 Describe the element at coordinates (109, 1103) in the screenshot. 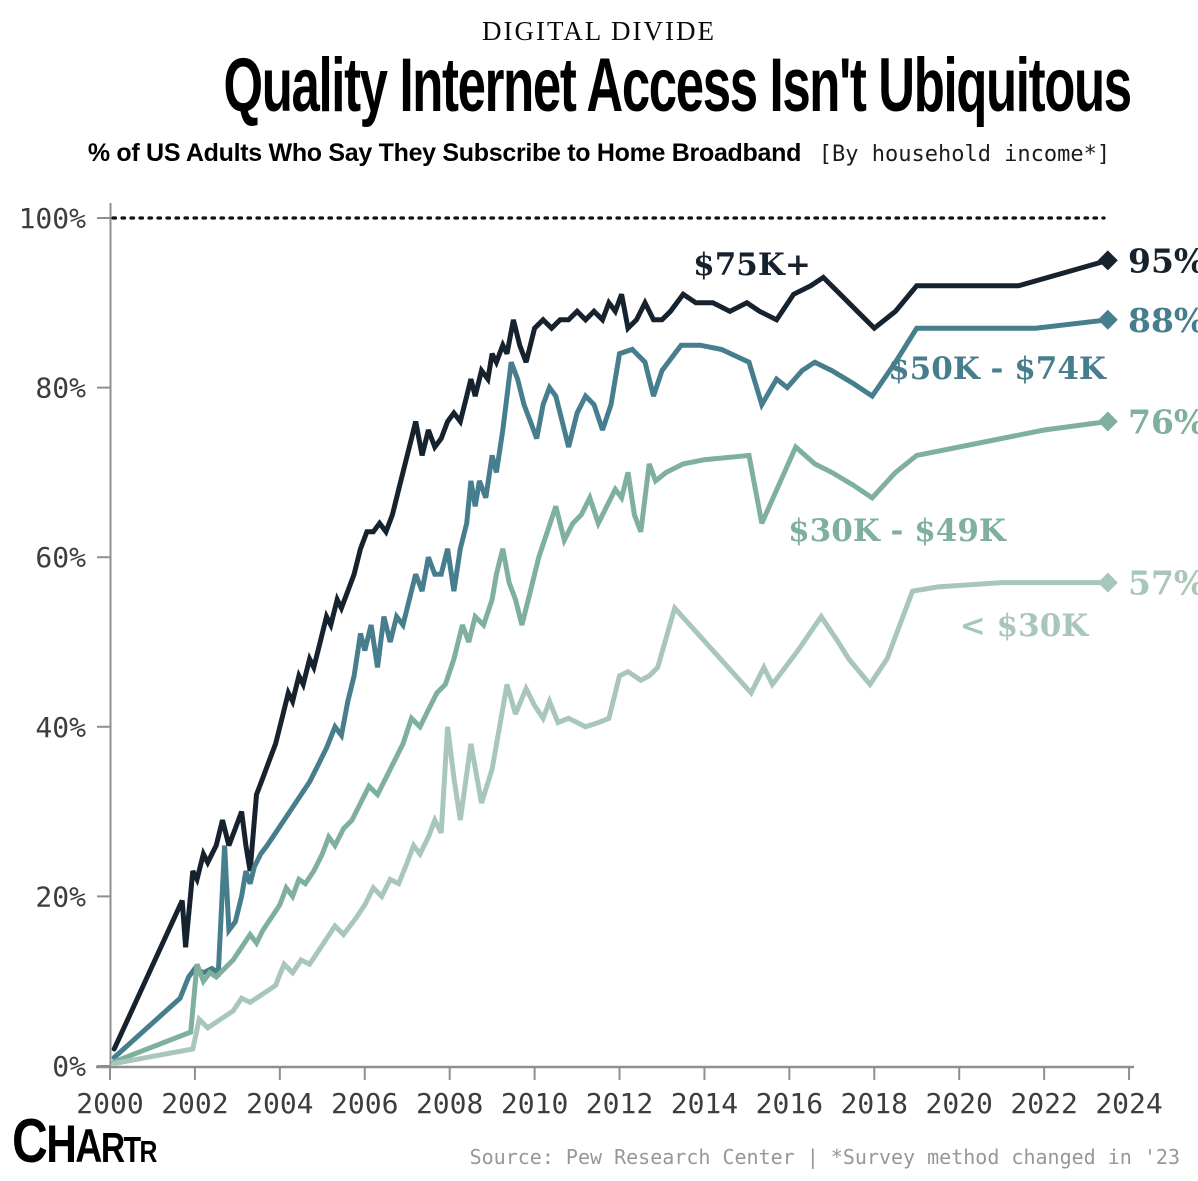

I see `x-tick-label: 2000` at that location.